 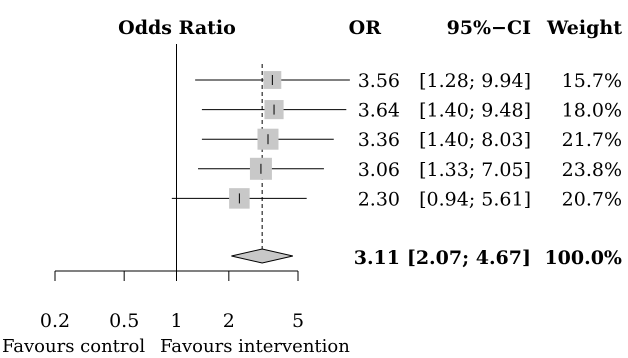 I want to click on ci-value: [1.40; 9.48], so click(x=475, y=111).